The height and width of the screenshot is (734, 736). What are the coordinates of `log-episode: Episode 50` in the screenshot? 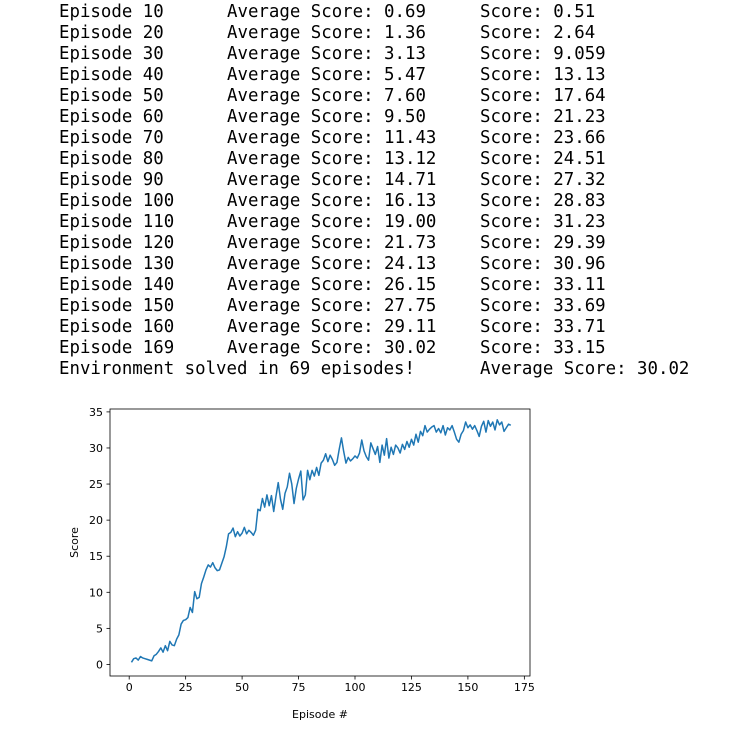 It's located at (111, 96).